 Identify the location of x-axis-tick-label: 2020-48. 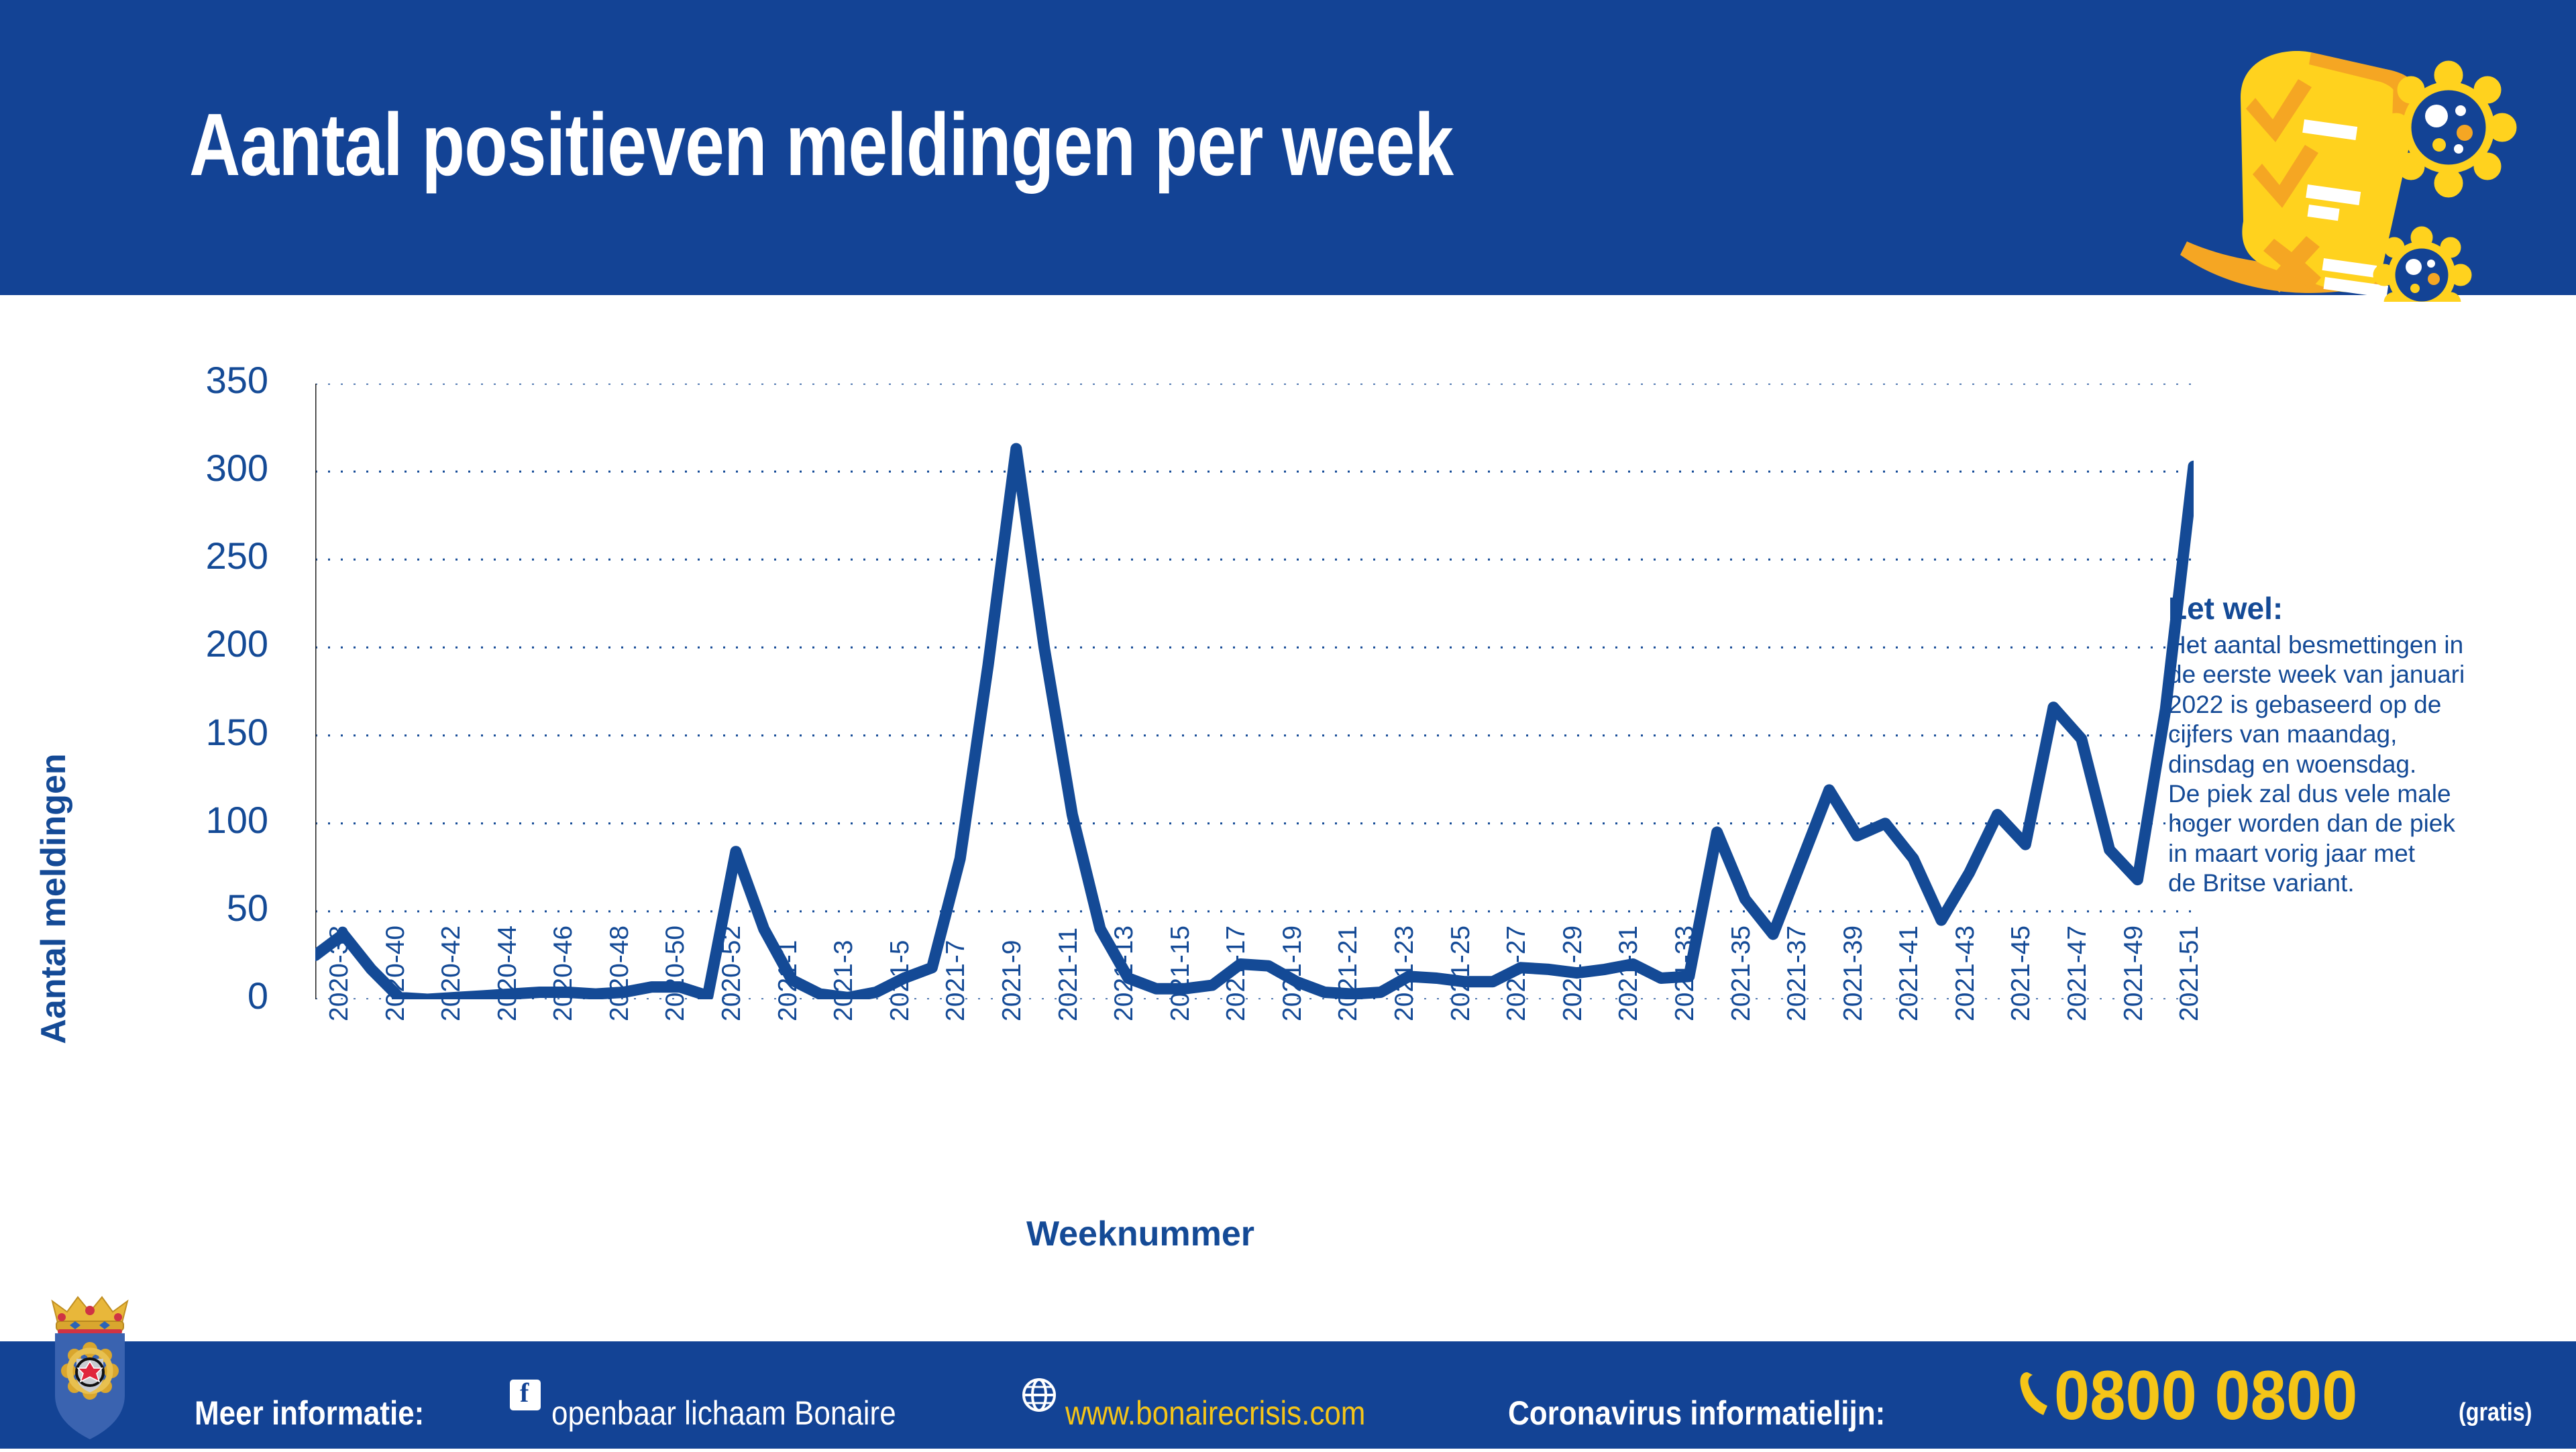
(619, 973).